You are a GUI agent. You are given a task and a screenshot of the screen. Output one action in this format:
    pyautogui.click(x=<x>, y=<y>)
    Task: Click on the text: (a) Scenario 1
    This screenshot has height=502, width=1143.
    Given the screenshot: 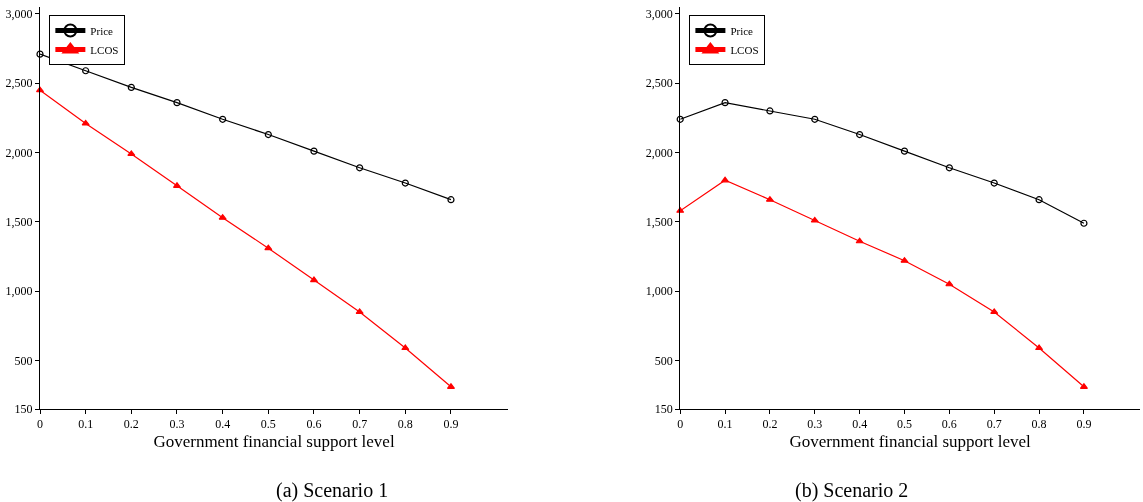 What is the action you would take?
    pyautogui.click(x=332, y=490)
    